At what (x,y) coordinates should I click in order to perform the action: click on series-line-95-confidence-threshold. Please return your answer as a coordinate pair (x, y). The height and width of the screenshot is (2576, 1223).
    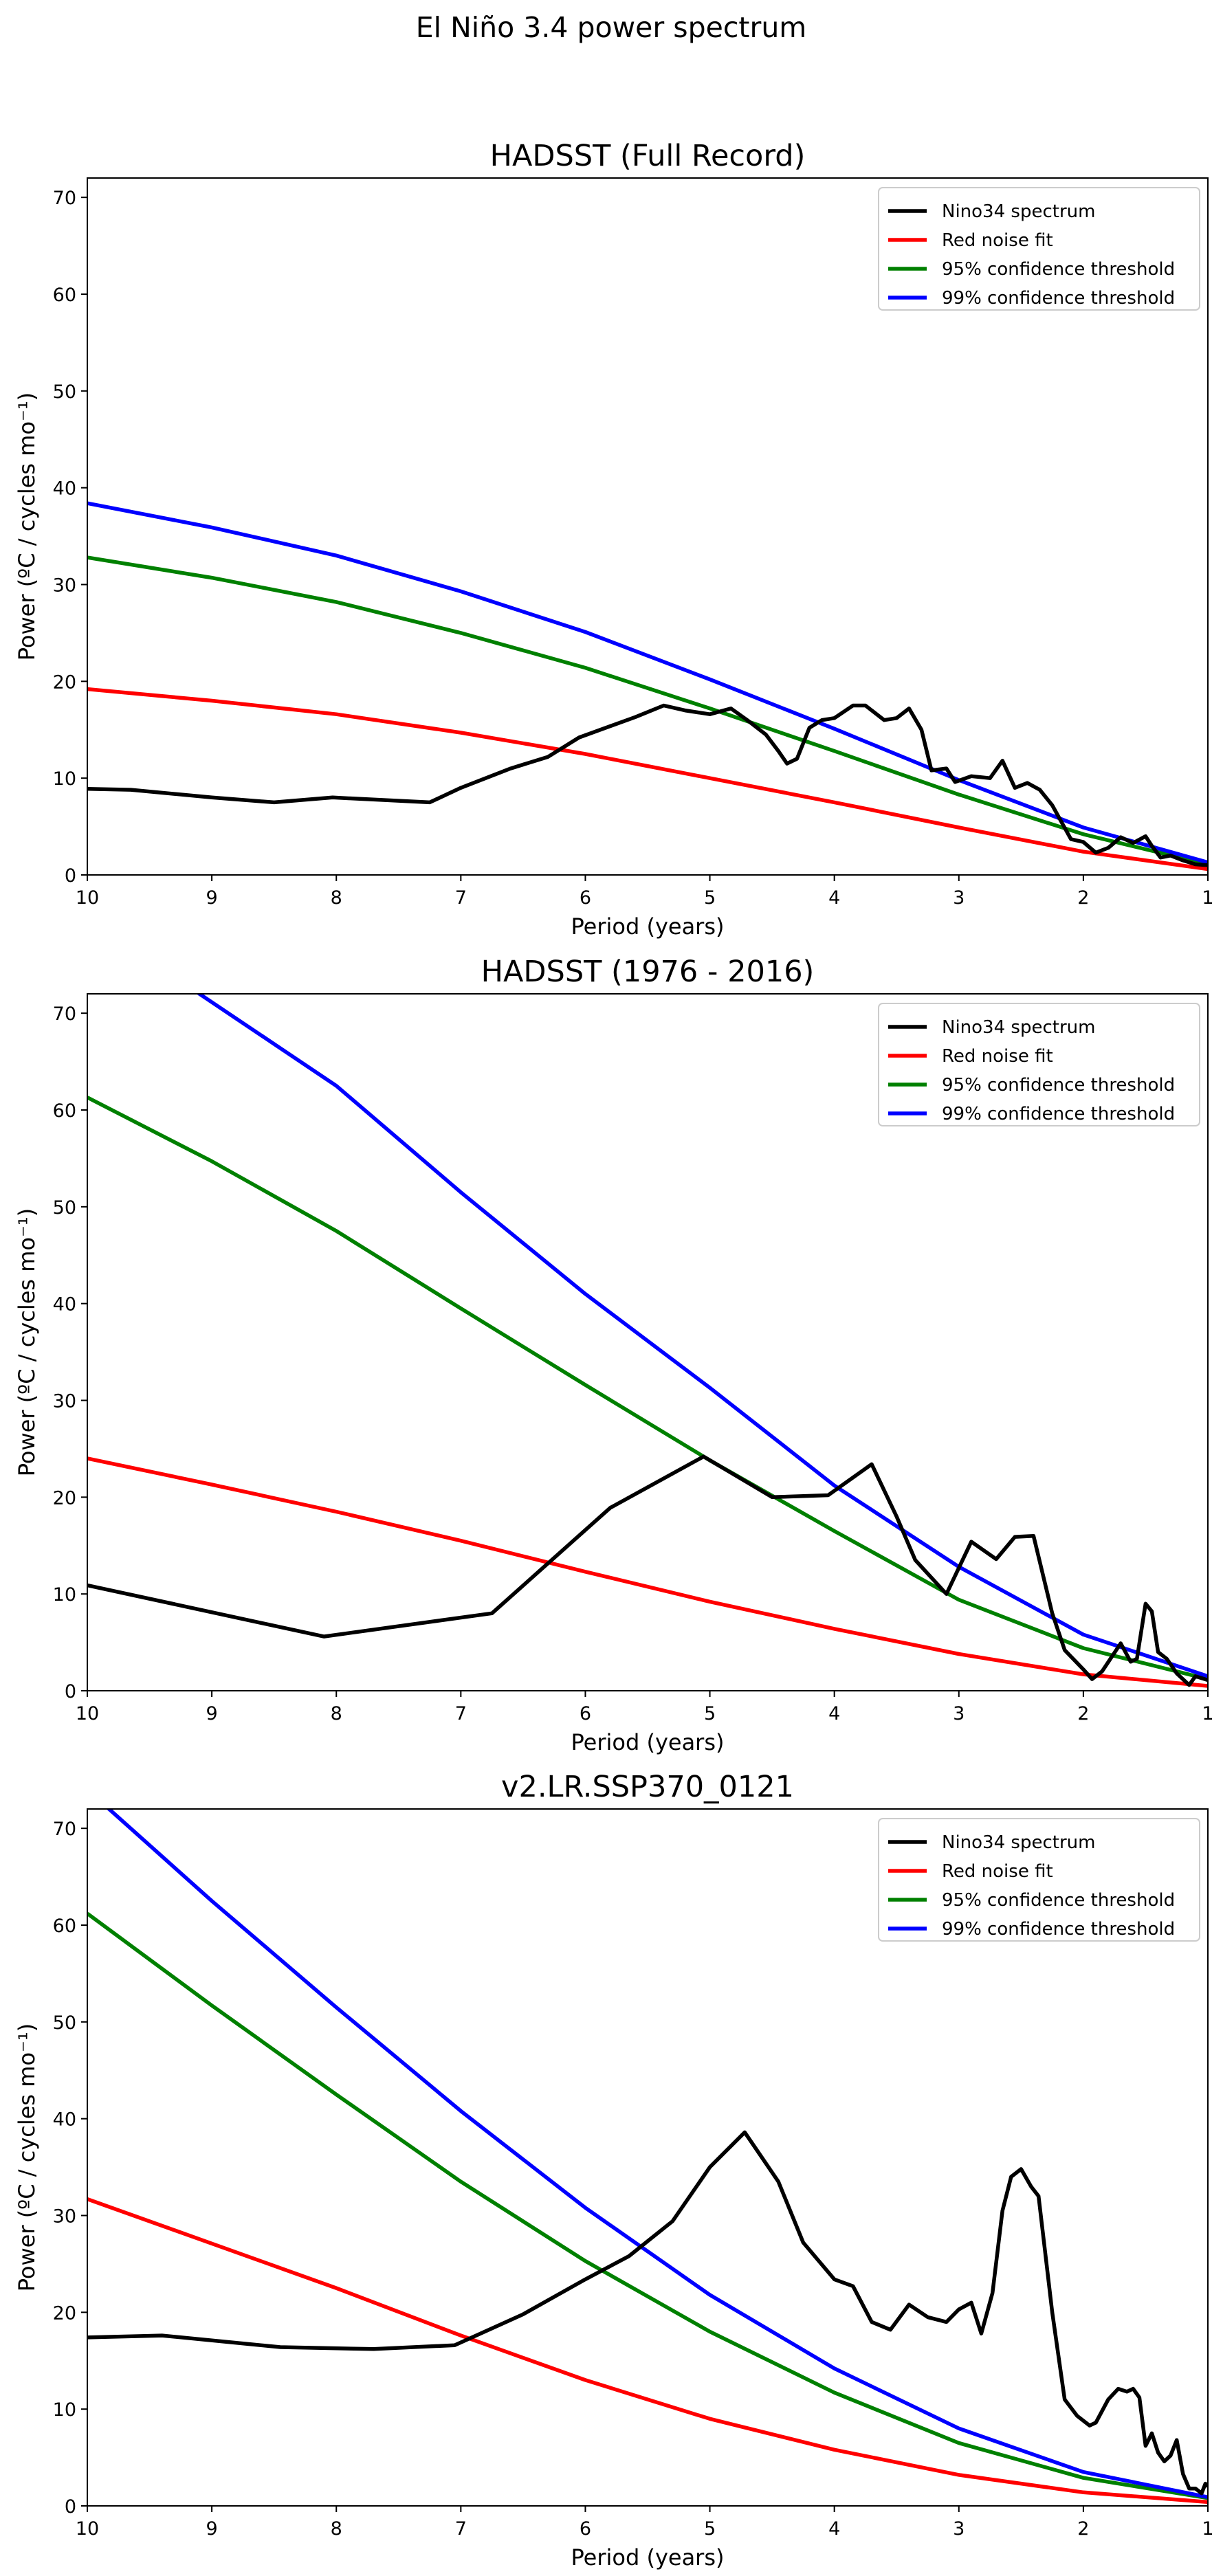
    Looking at the image, I should click on (647, 711).